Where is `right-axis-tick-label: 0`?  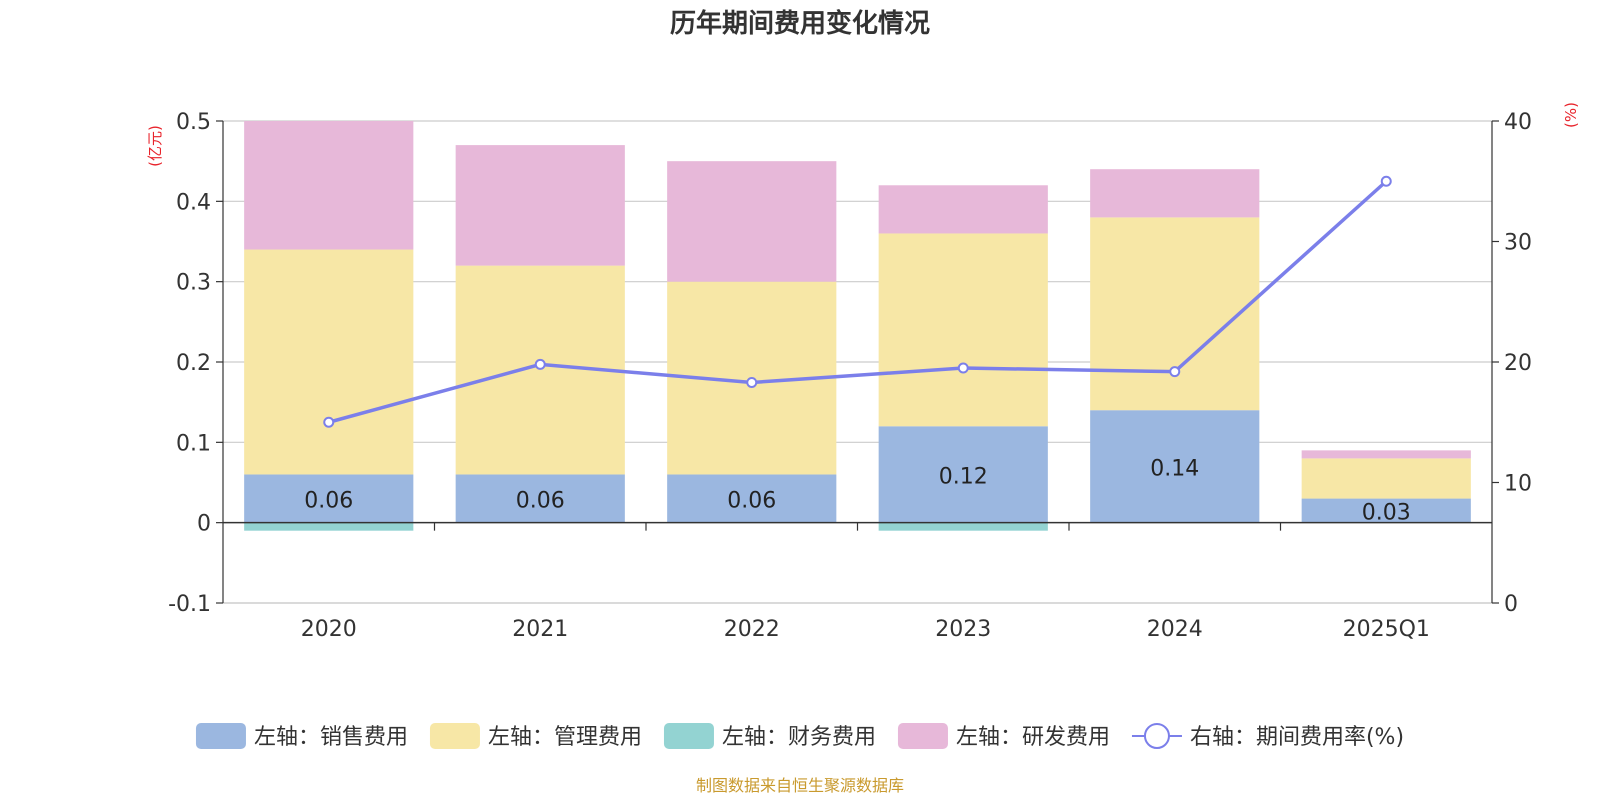
right-axis-tick-label: 0 is located at coordinates (1511, 604).